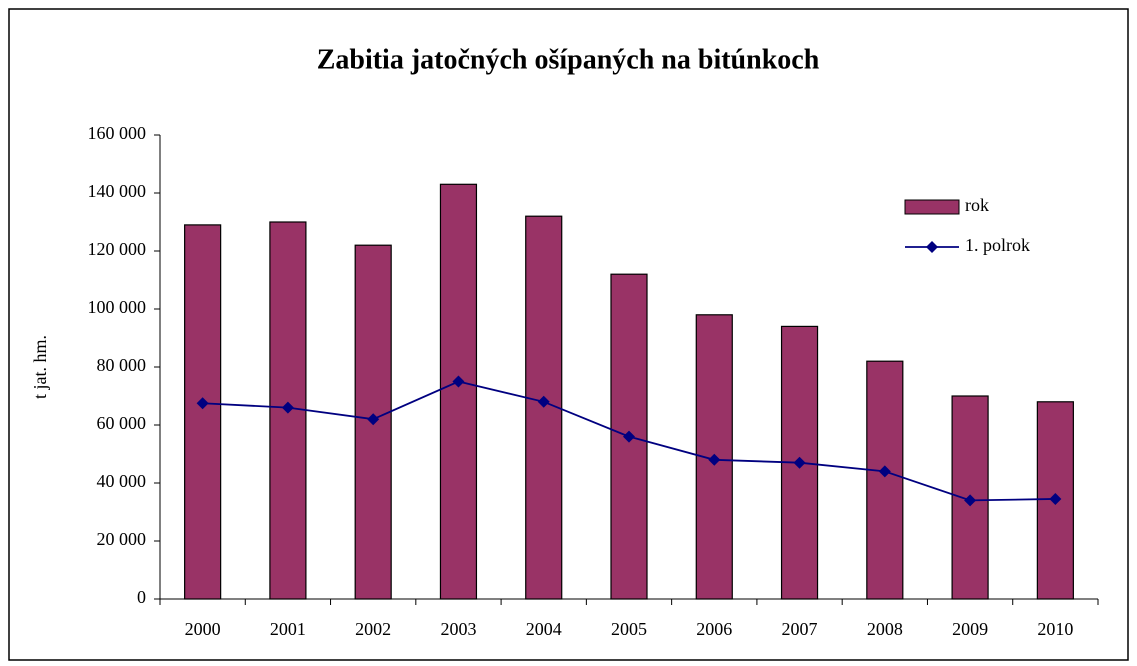 The image size is (1137, 666). I want to click on y-tick-label: 100 000, so click(117, 307).